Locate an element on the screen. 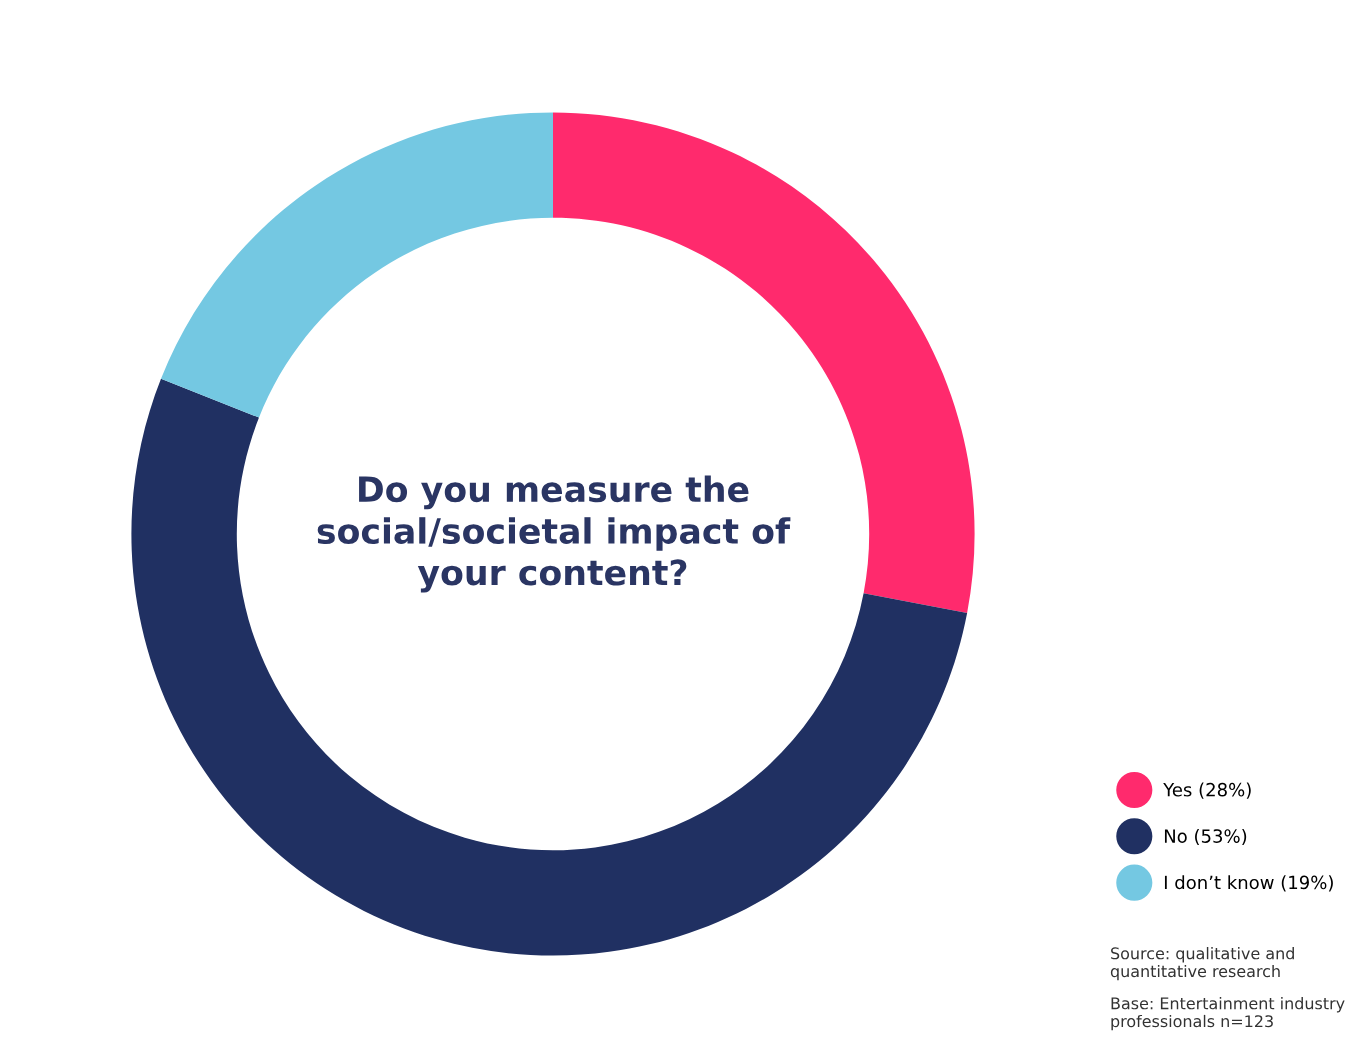 The height and width of the screenshot is (1059, 1357). legend-label: I don’t know (19%) is located at coordinates (1248, 883).